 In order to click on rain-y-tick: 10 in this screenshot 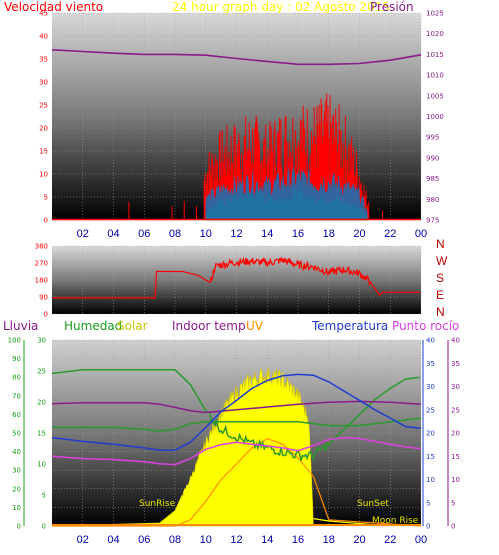, I will do `click(16, 508)`.